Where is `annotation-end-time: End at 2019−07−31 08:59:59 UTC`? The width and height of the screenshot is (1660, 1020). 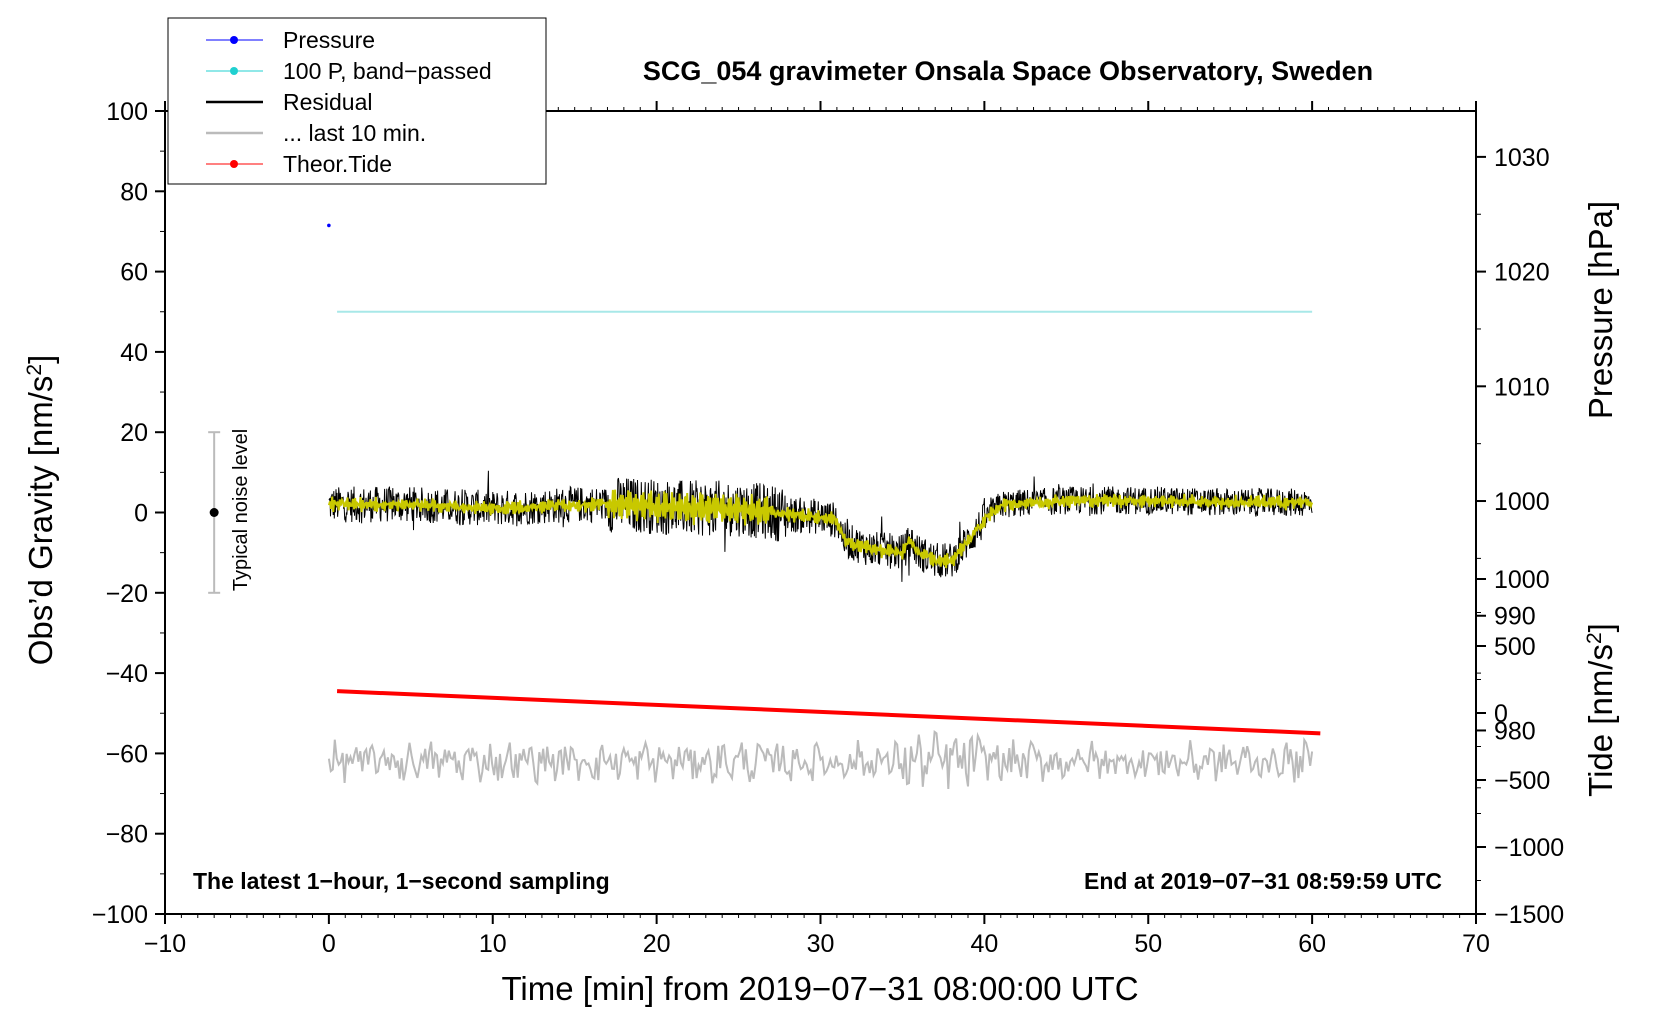 annotation-end-time: End at 2019−07−31 08:59:59 UTC is located at coordinates (1263, 881).